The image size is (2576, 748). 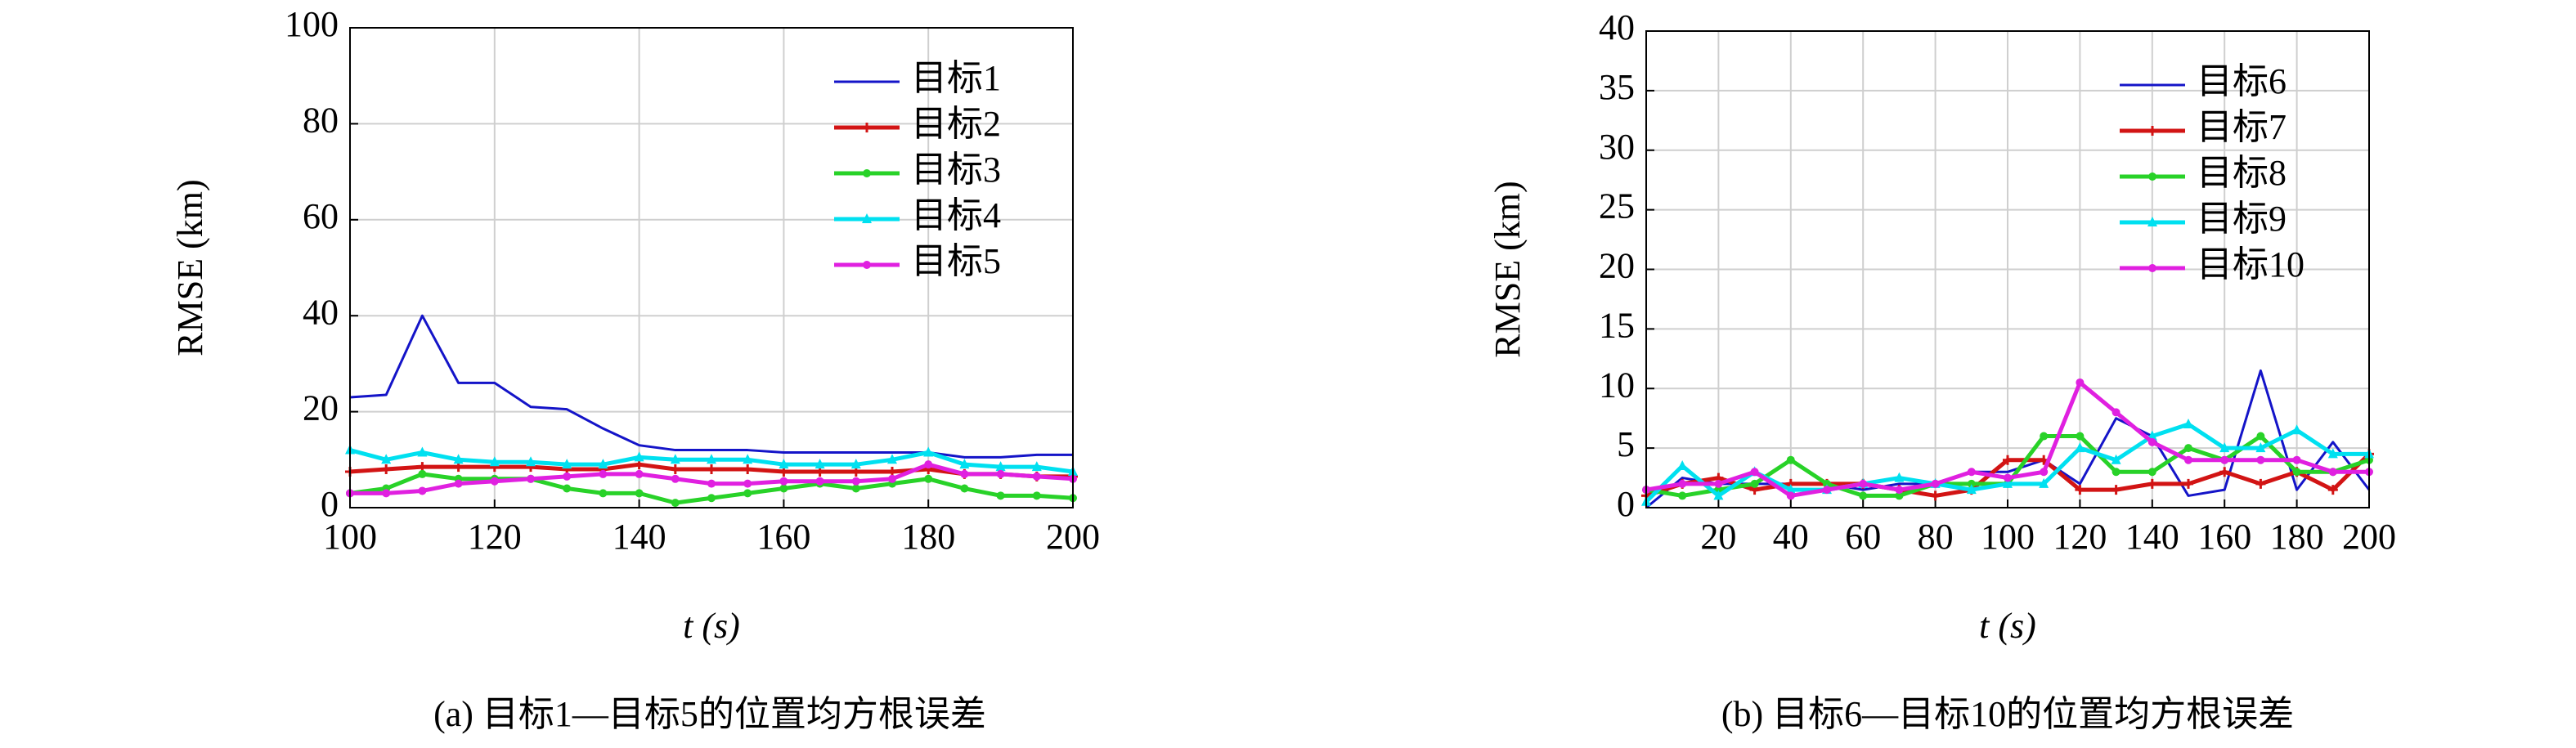 What do you see at coordinates (2242, 127) in the screenshot?
I see `legend-label: 目标7` at bounding box center [2242, 127].